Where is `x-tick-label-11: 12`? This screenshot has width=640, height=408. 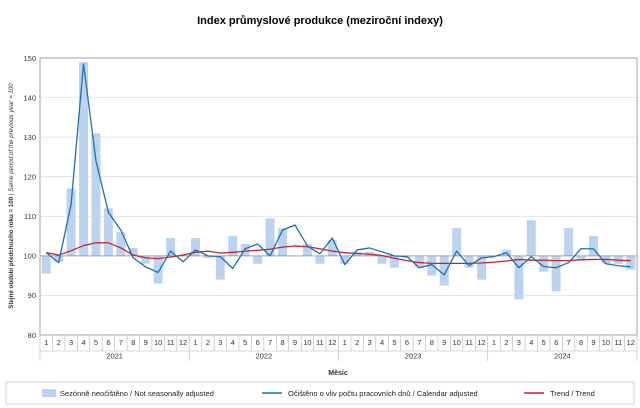
x-tick-label-11: 12 is located at coordinates (183, 342).